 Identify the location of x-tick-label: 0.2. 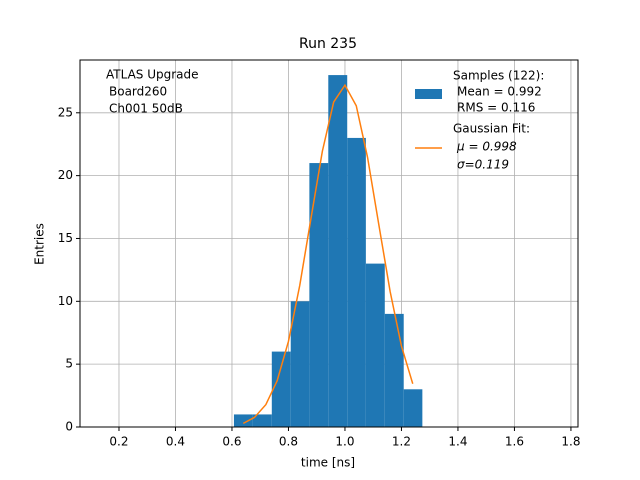
(118, 442).